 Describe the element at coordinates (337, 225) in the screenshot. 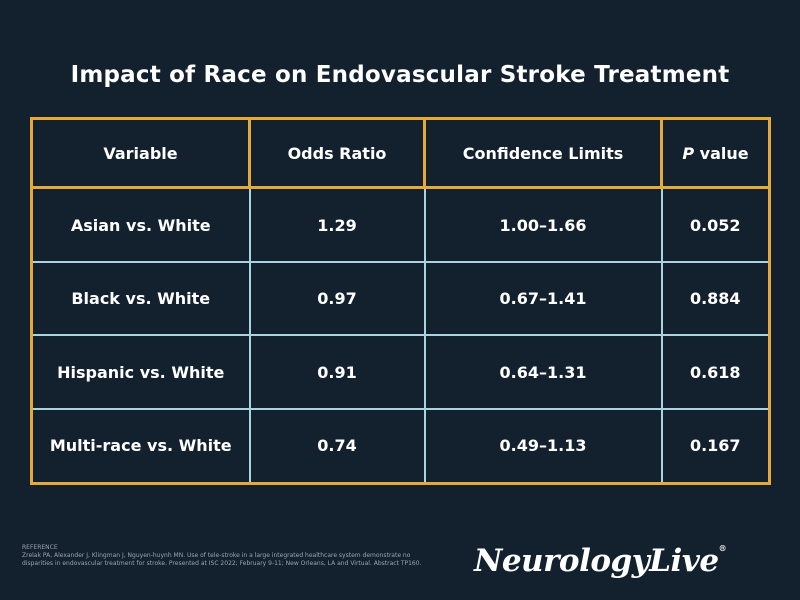

I see `cell-odds-ratio: 1.29` at that location.